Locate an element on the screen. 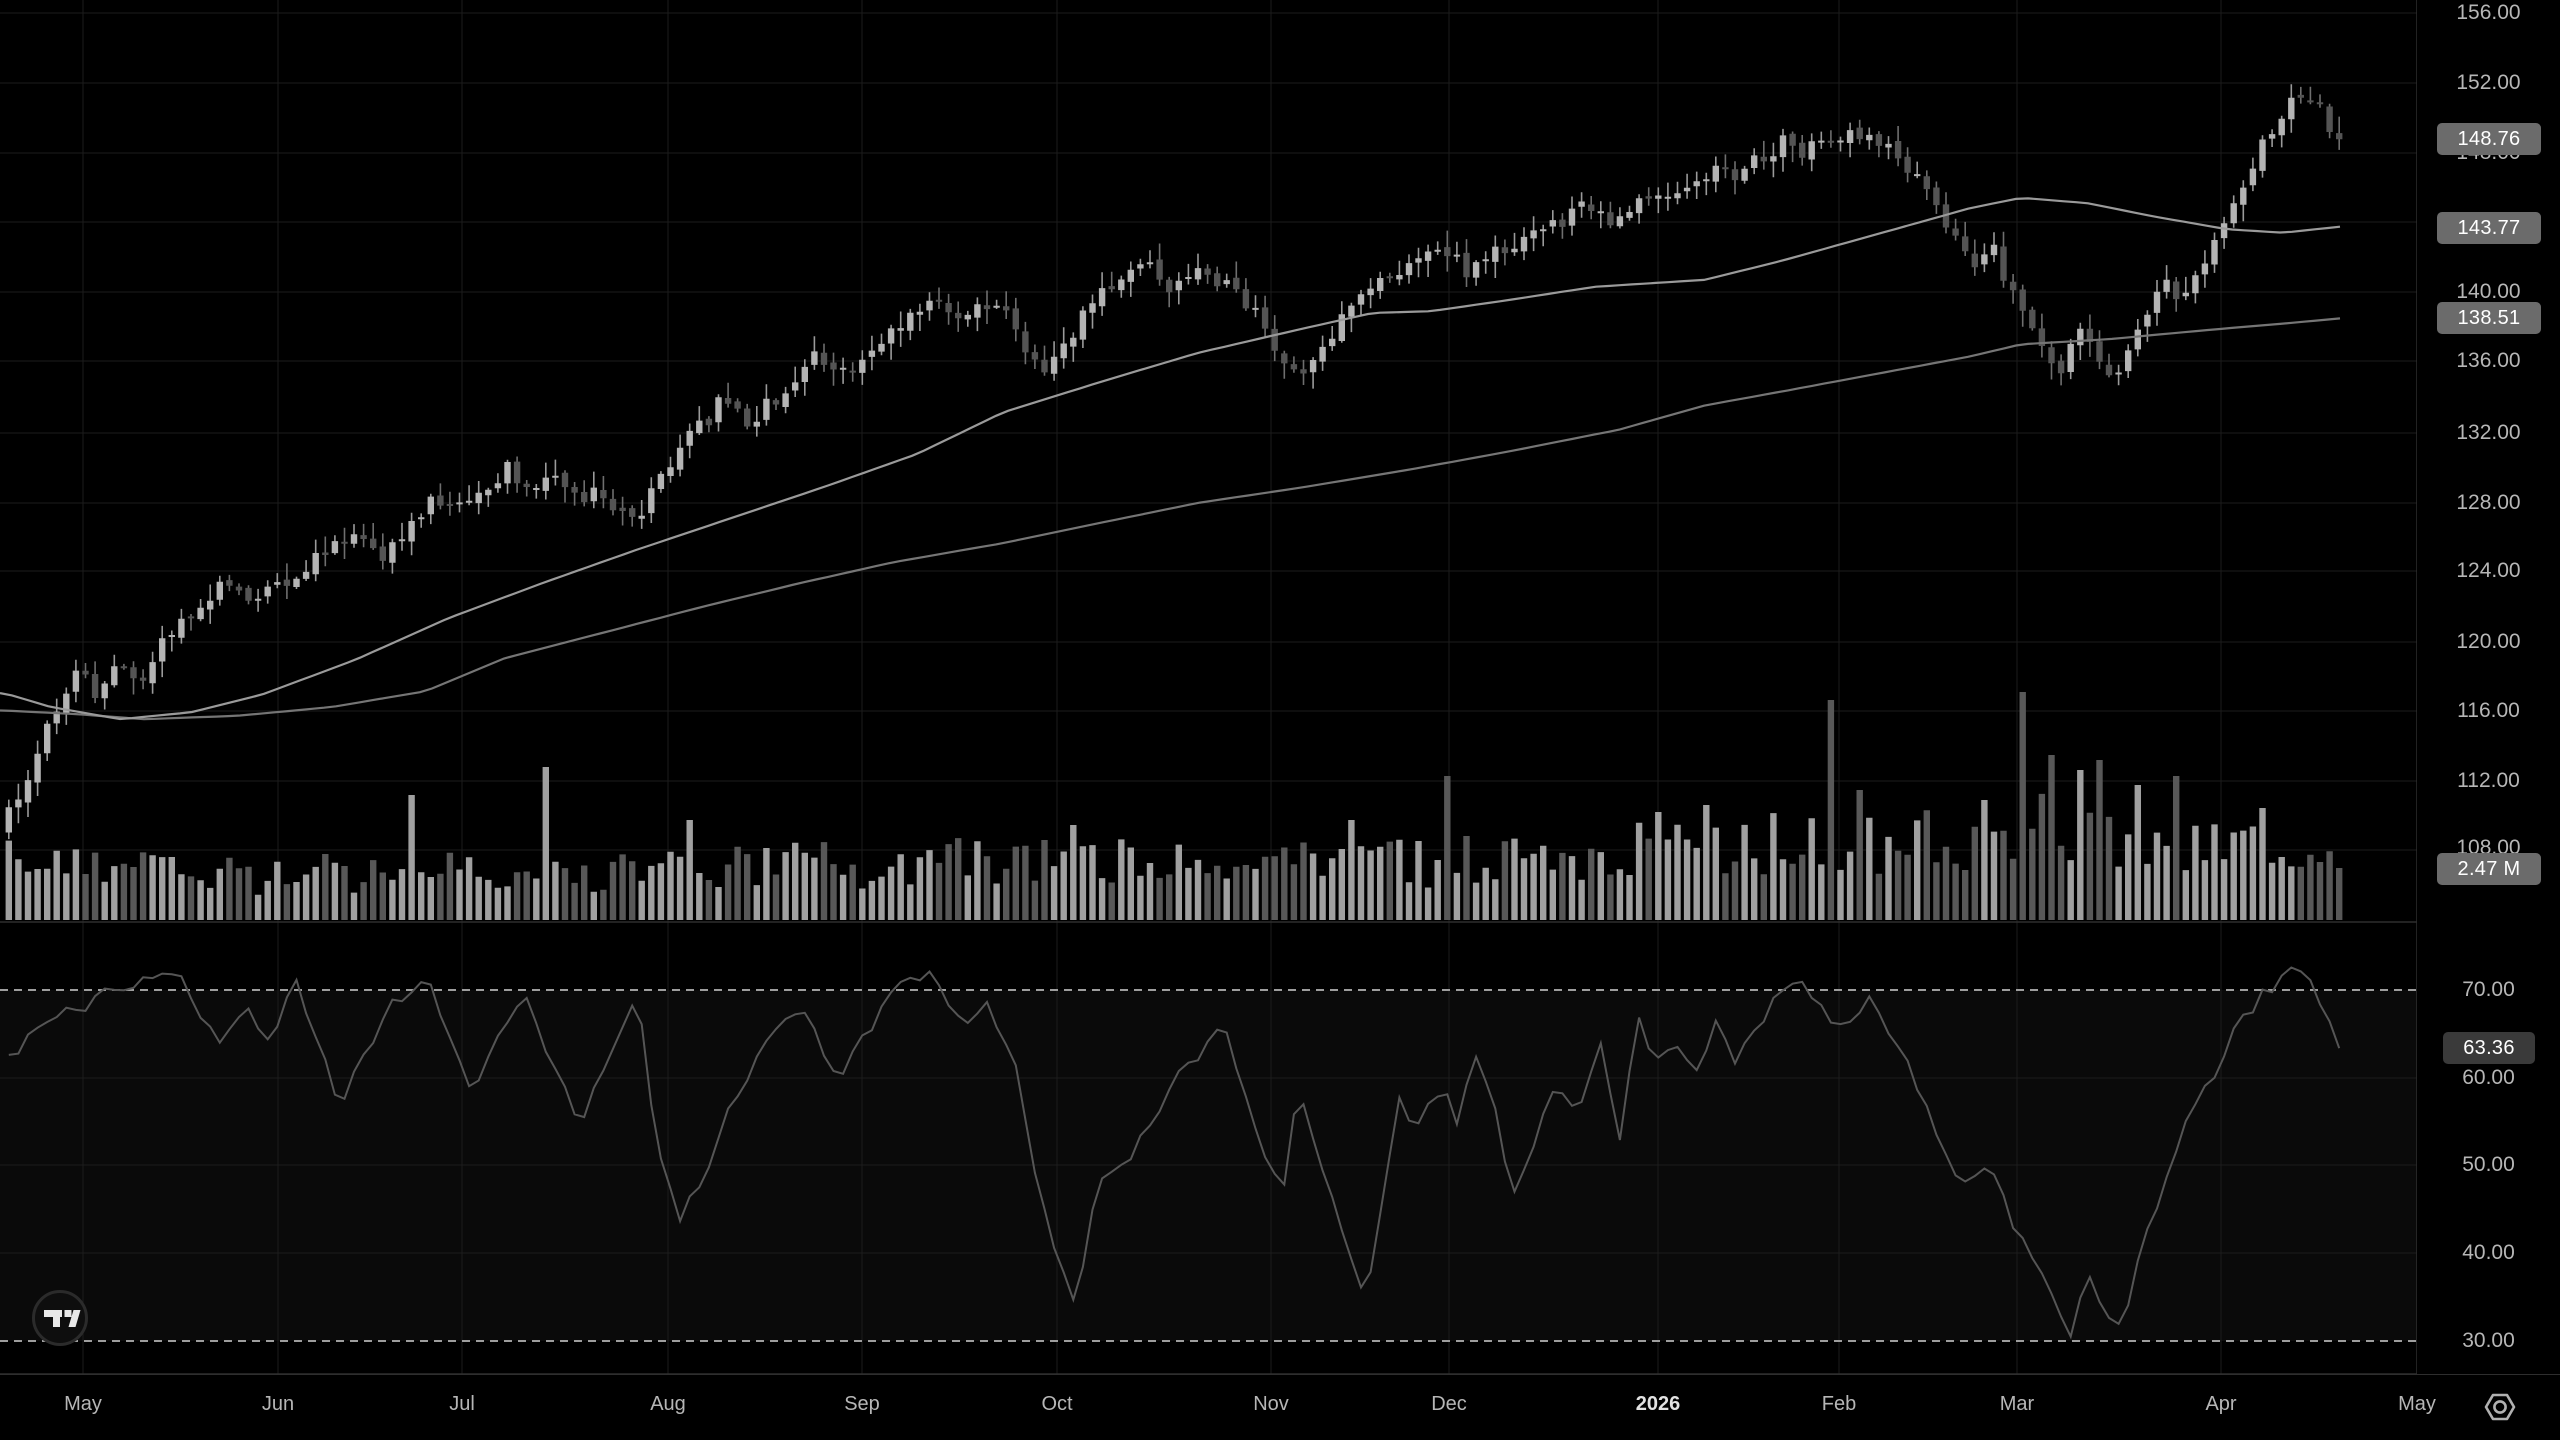 This screenshot has height=1440, width=2560. rsi-tick-label: 40.00 is located at coordinates (2488, 1252).